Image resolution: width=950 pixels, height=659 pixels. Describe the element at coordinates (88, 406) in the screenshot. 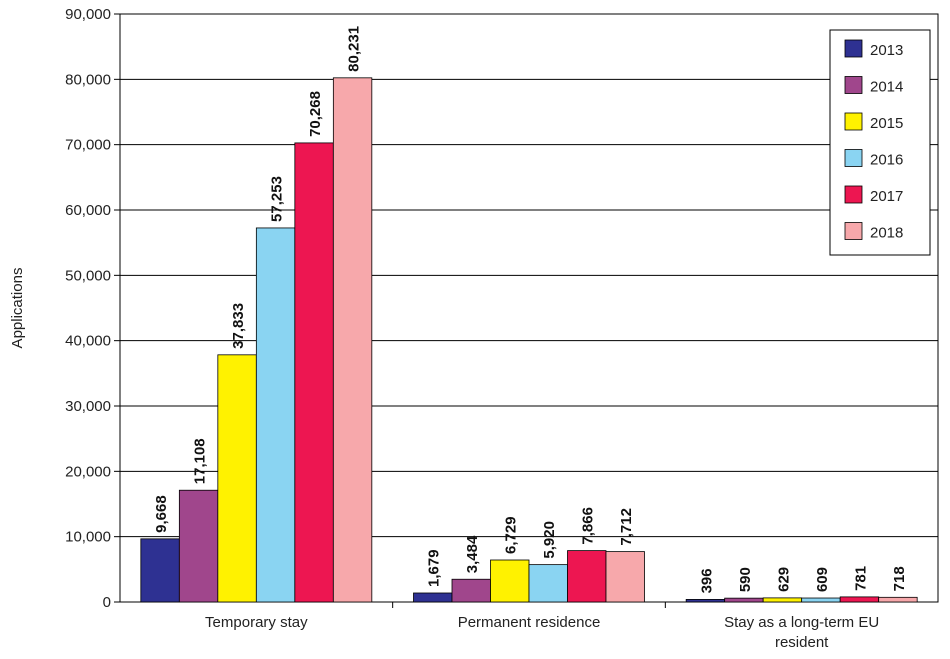

I see `y-tick-label: 30,000` at that location.